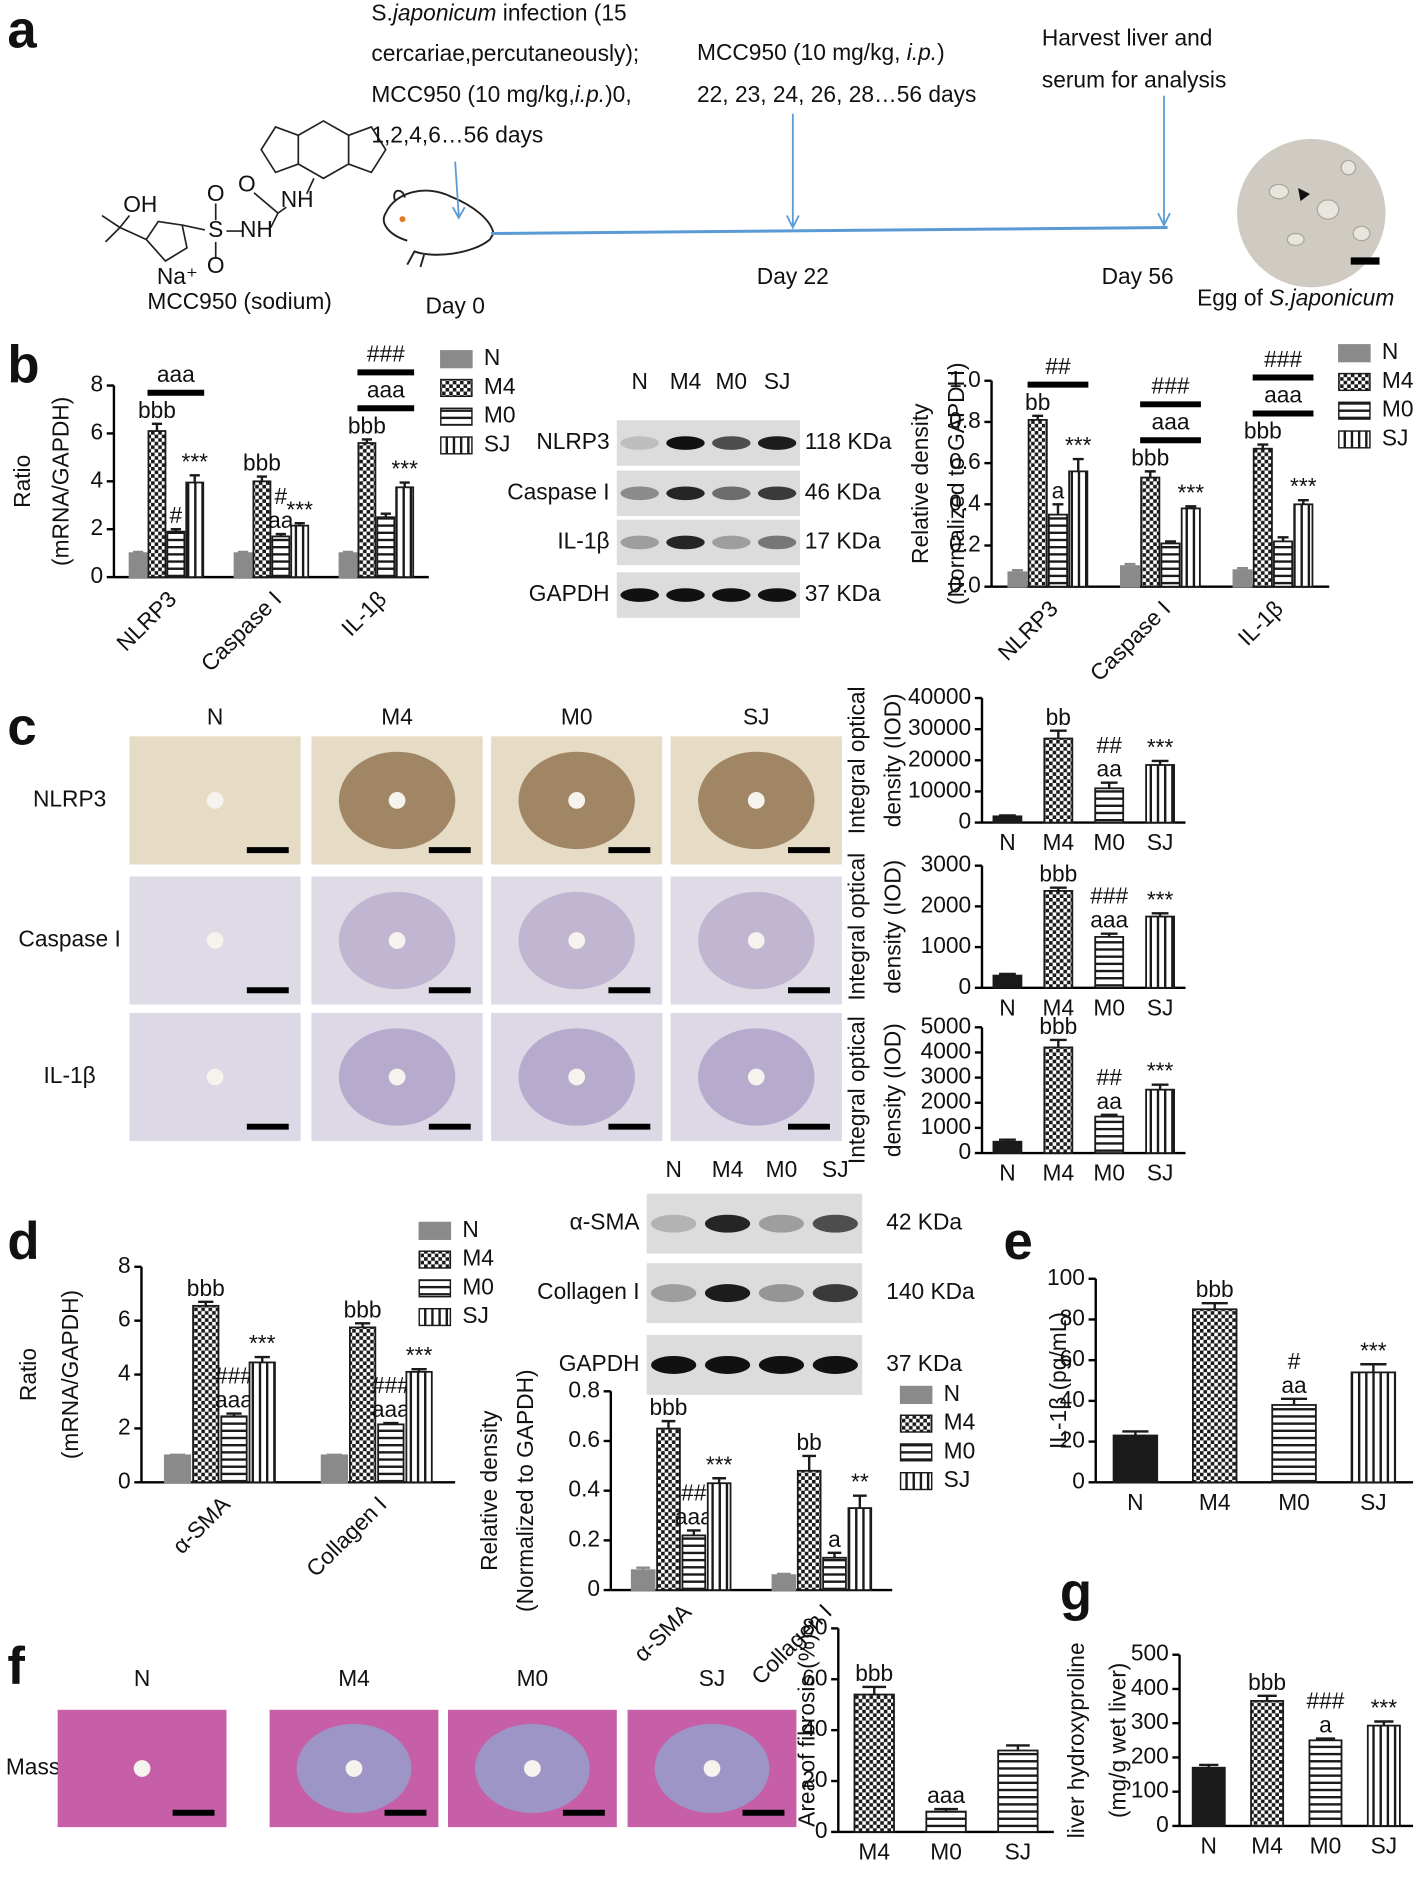 This screenshot has width=1418, height=1887. Describe the element at coordinates (1127, 38) in the screenshot. I see `text-line: Harvest liver and` at that location.